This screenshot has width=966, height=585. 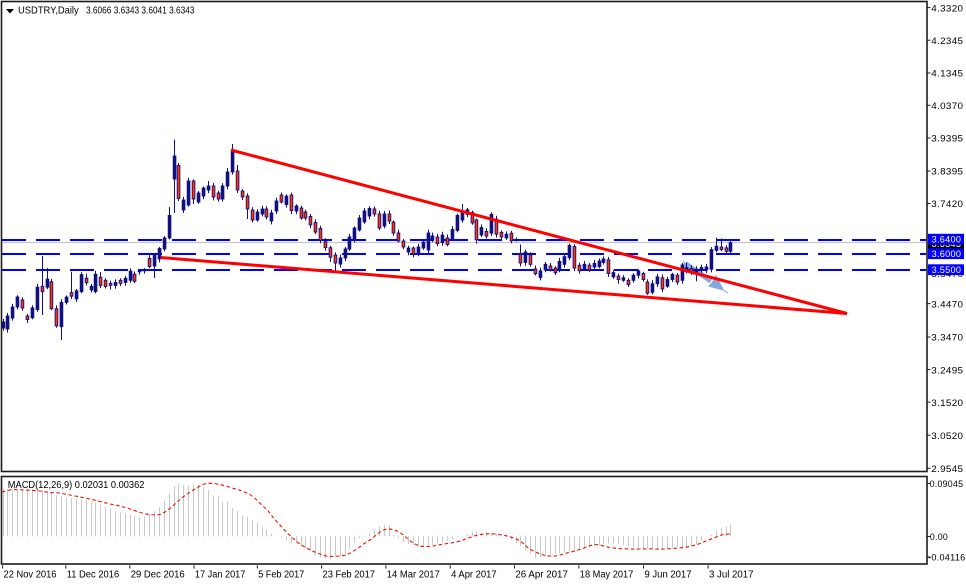 I want to click on svg-text: 11 Dec 2016, so click(x=93, y=574).